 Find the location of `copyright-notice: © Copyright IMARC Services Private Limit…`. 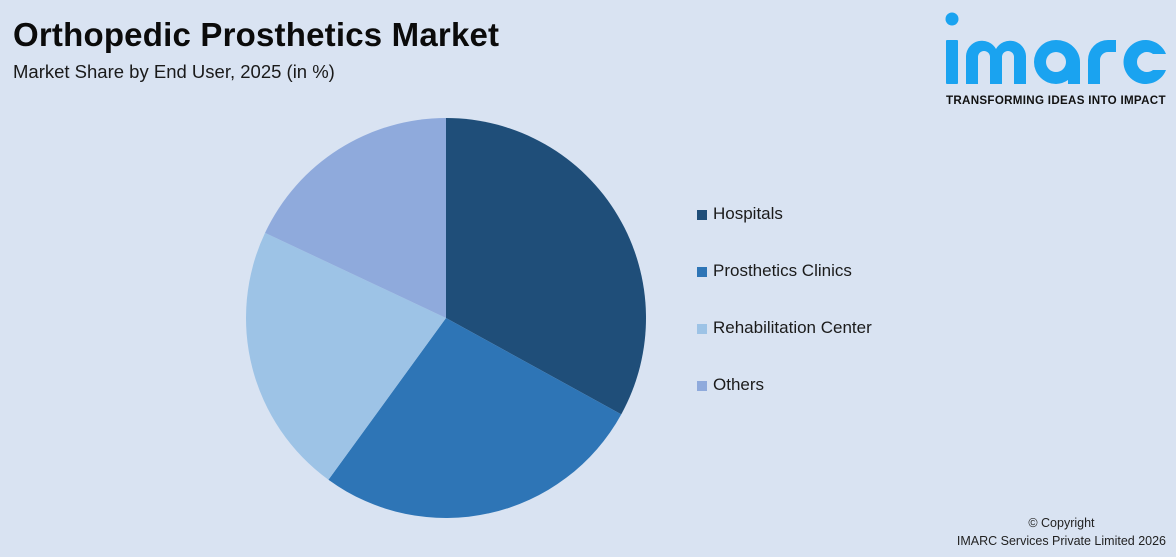

copyright-notice: © Copyright IMARC Services Private Limit… is located at coordinates (1061, 532).